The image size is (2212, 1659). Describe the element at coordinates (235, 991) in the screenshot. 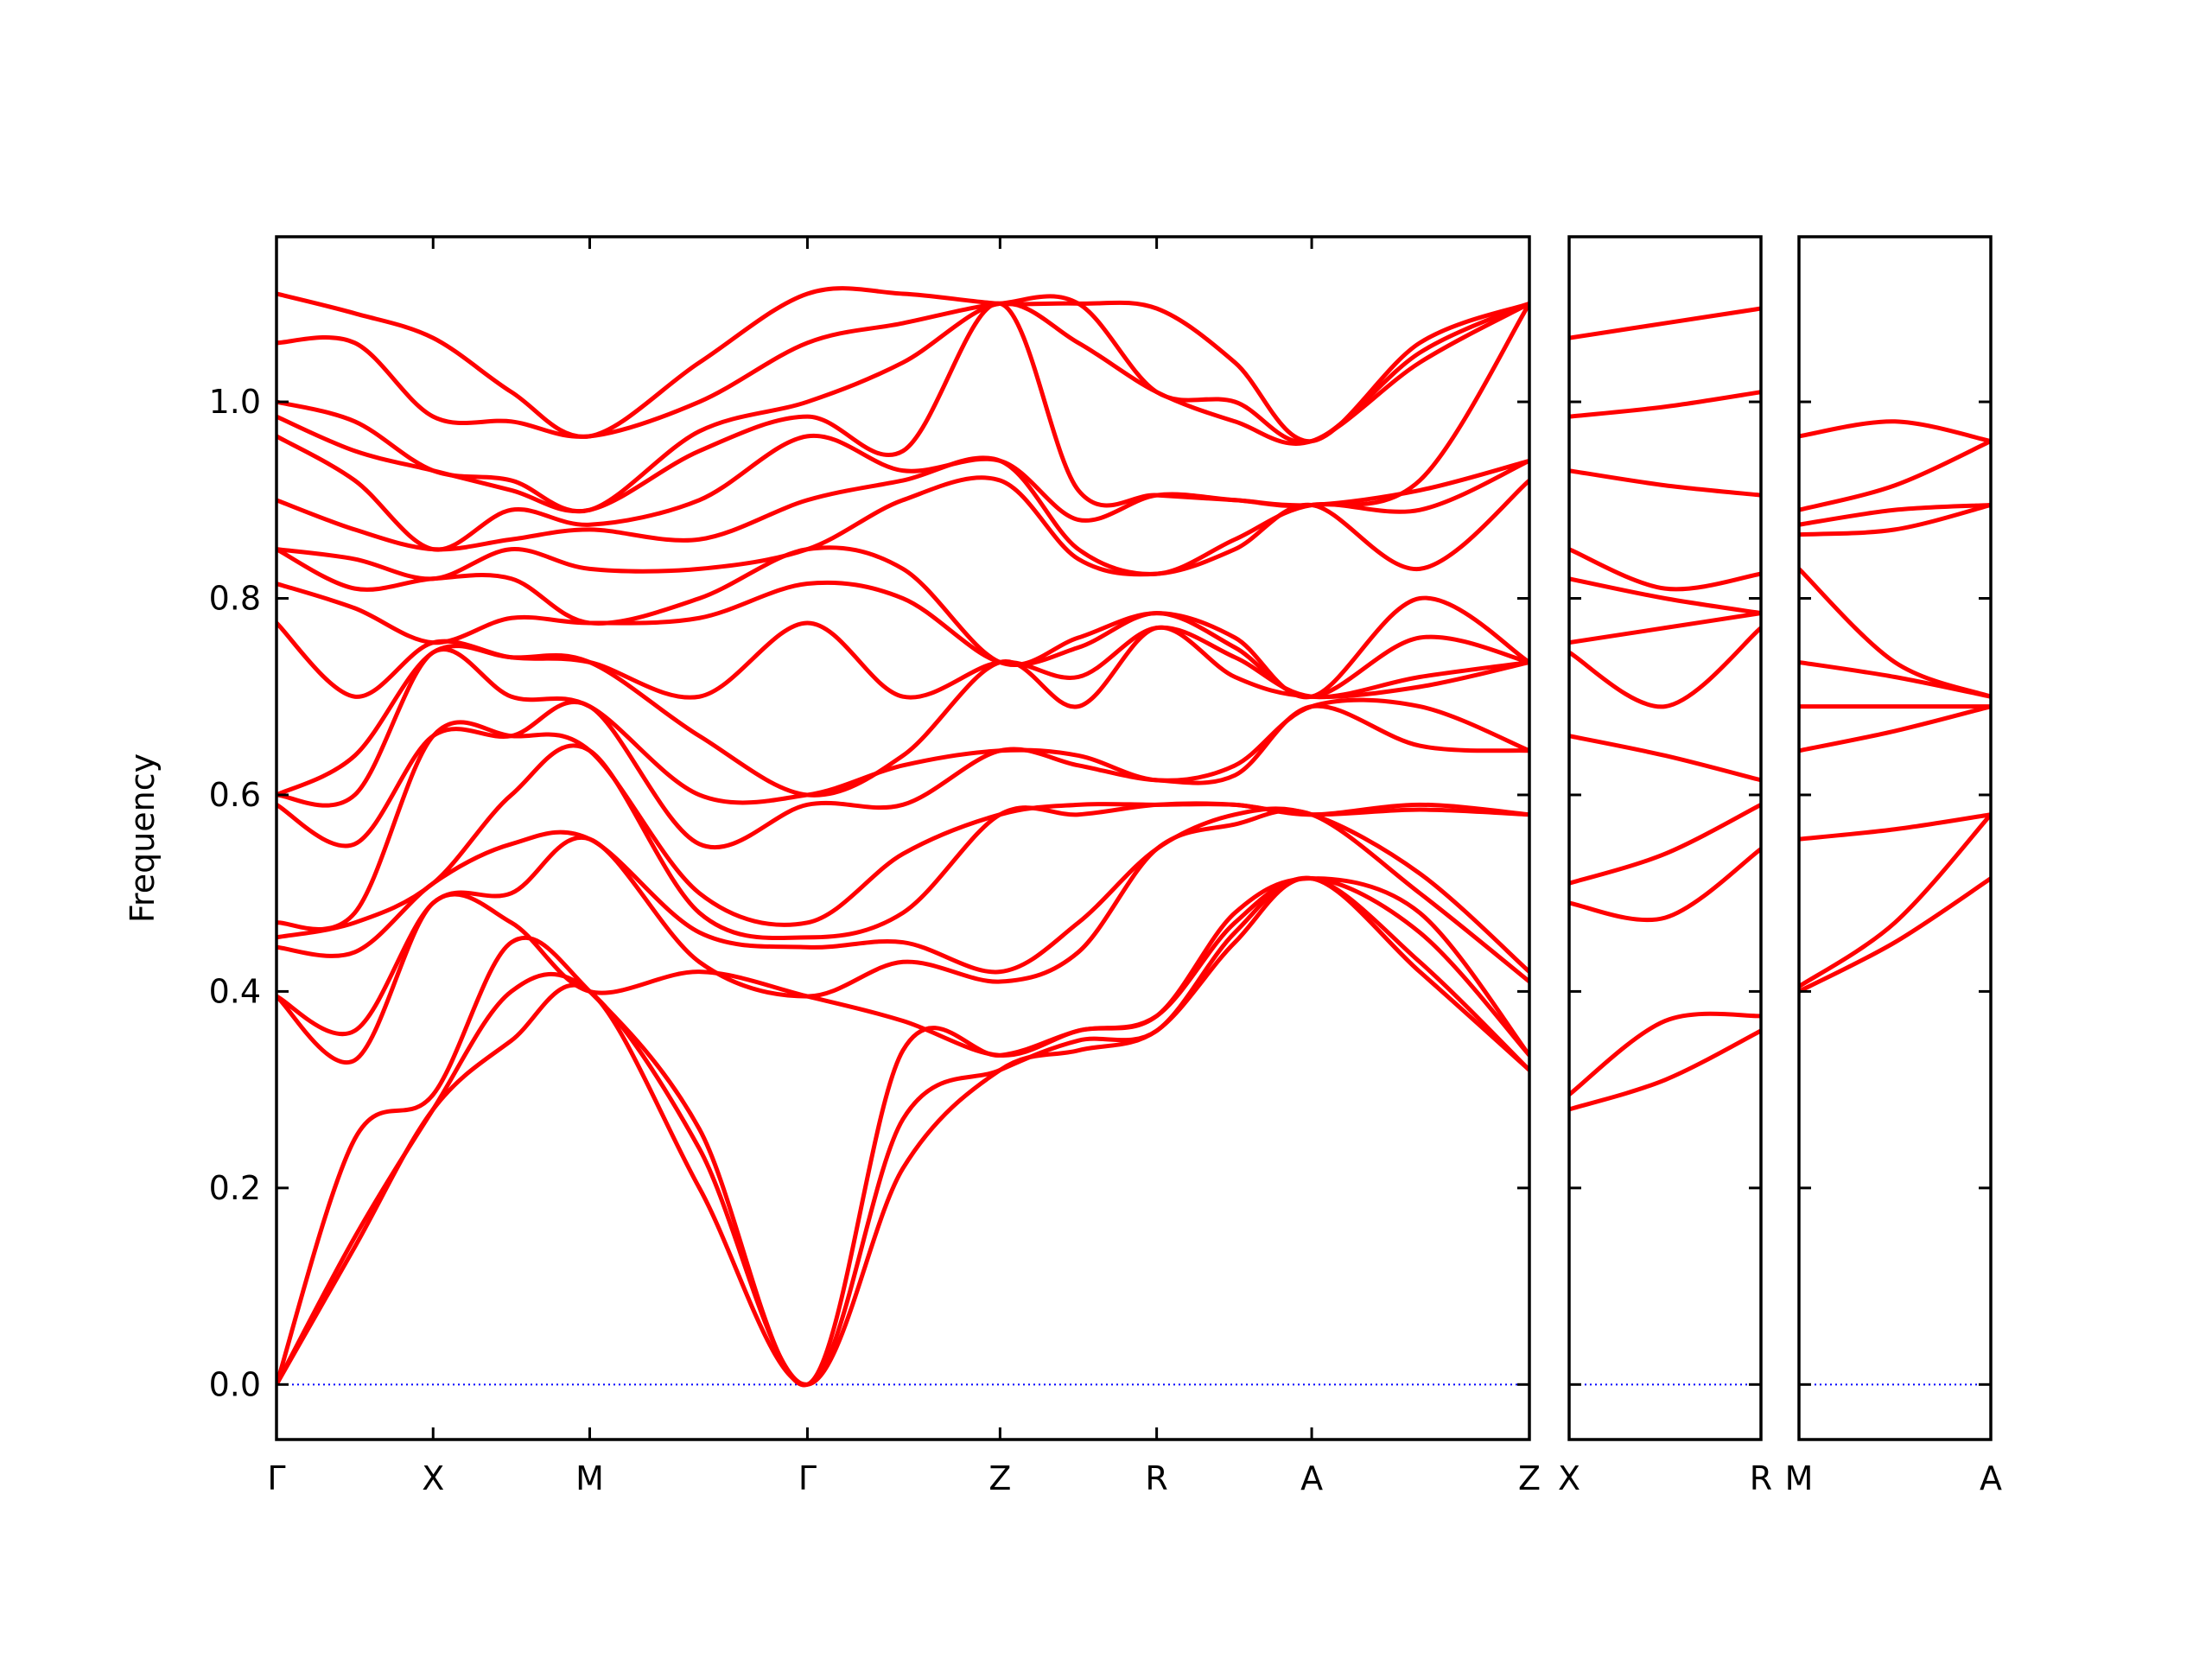

I see `y-tick-label: 0.4` at that location.